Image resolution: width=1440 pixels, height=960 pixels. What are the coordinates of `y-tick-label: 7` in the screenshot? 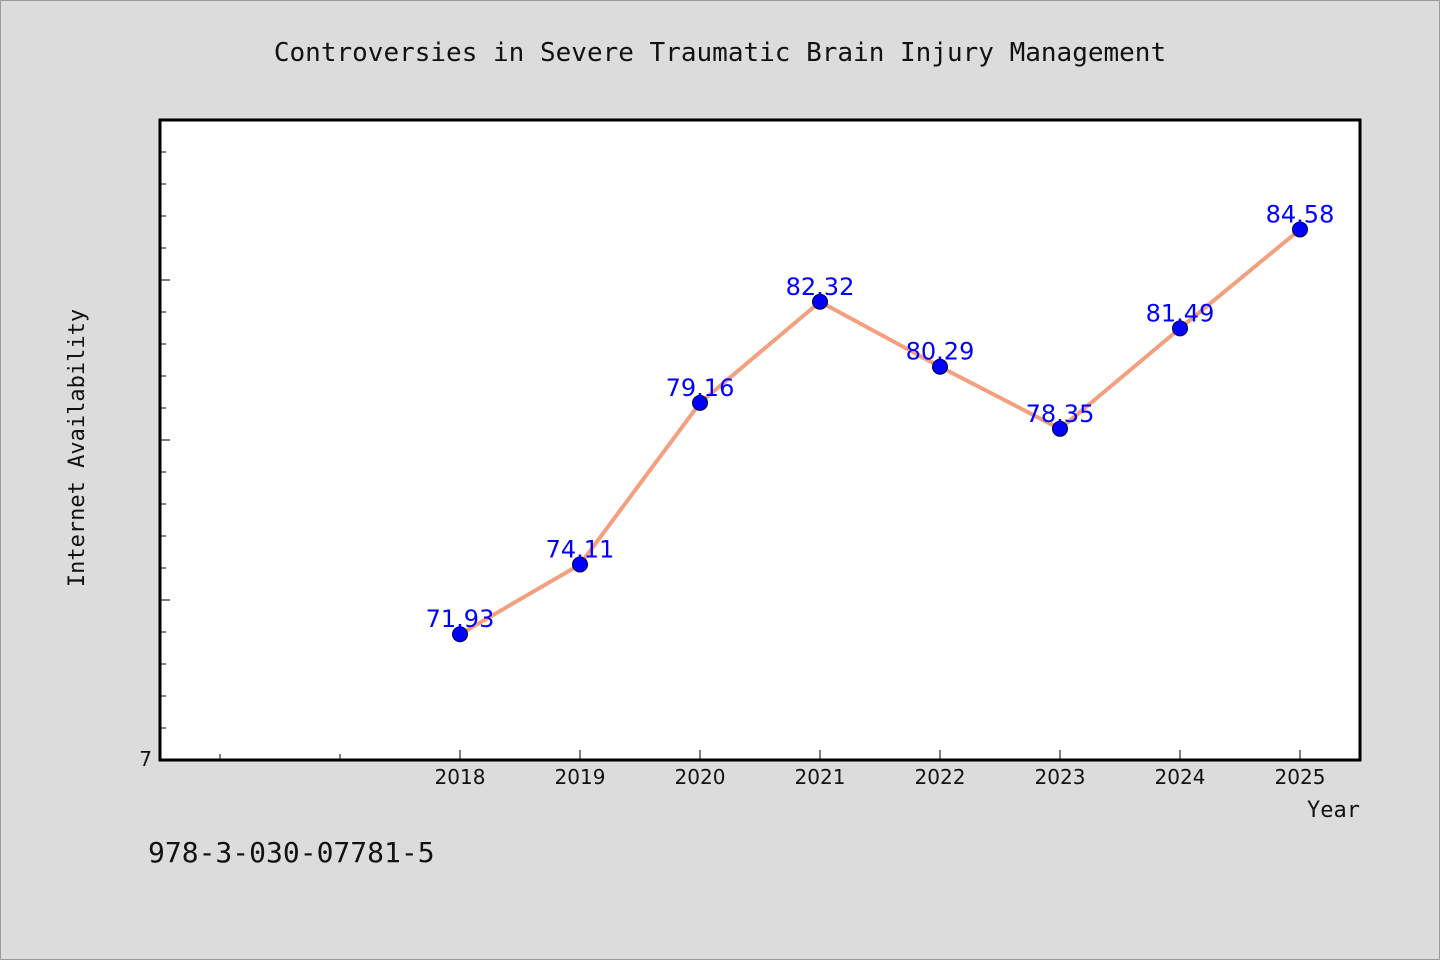 It's located at (145, 759).